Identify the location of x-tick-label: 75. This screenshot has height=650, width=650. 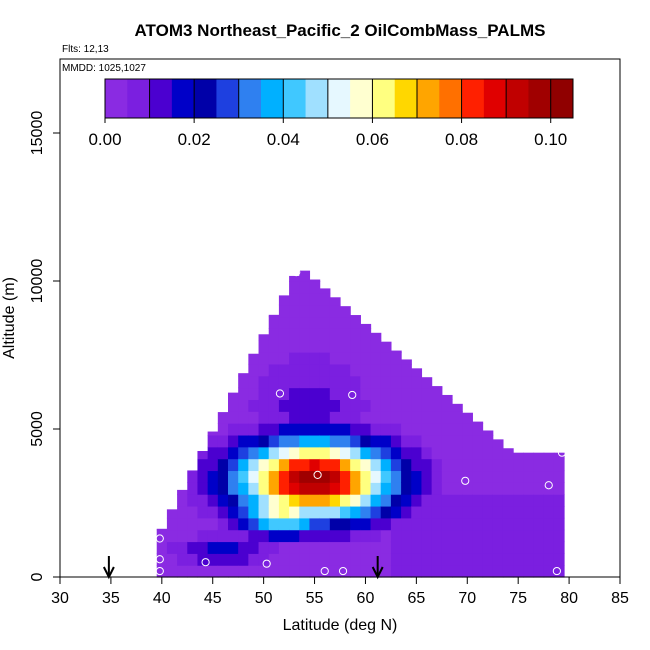
(518, 598).